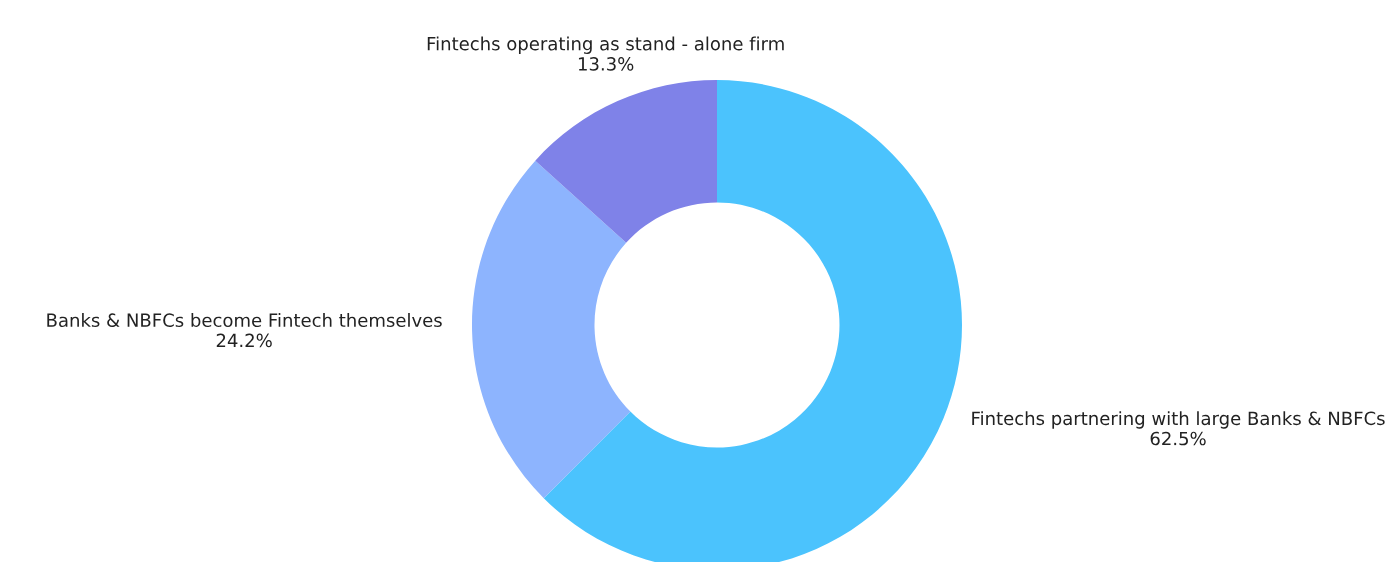 This screenshot has height=562, width=1392. What do you see at coordinates (244, 340) in the screenshot?
I see `data-label: 24.2%` at bounding box center [244, 340].